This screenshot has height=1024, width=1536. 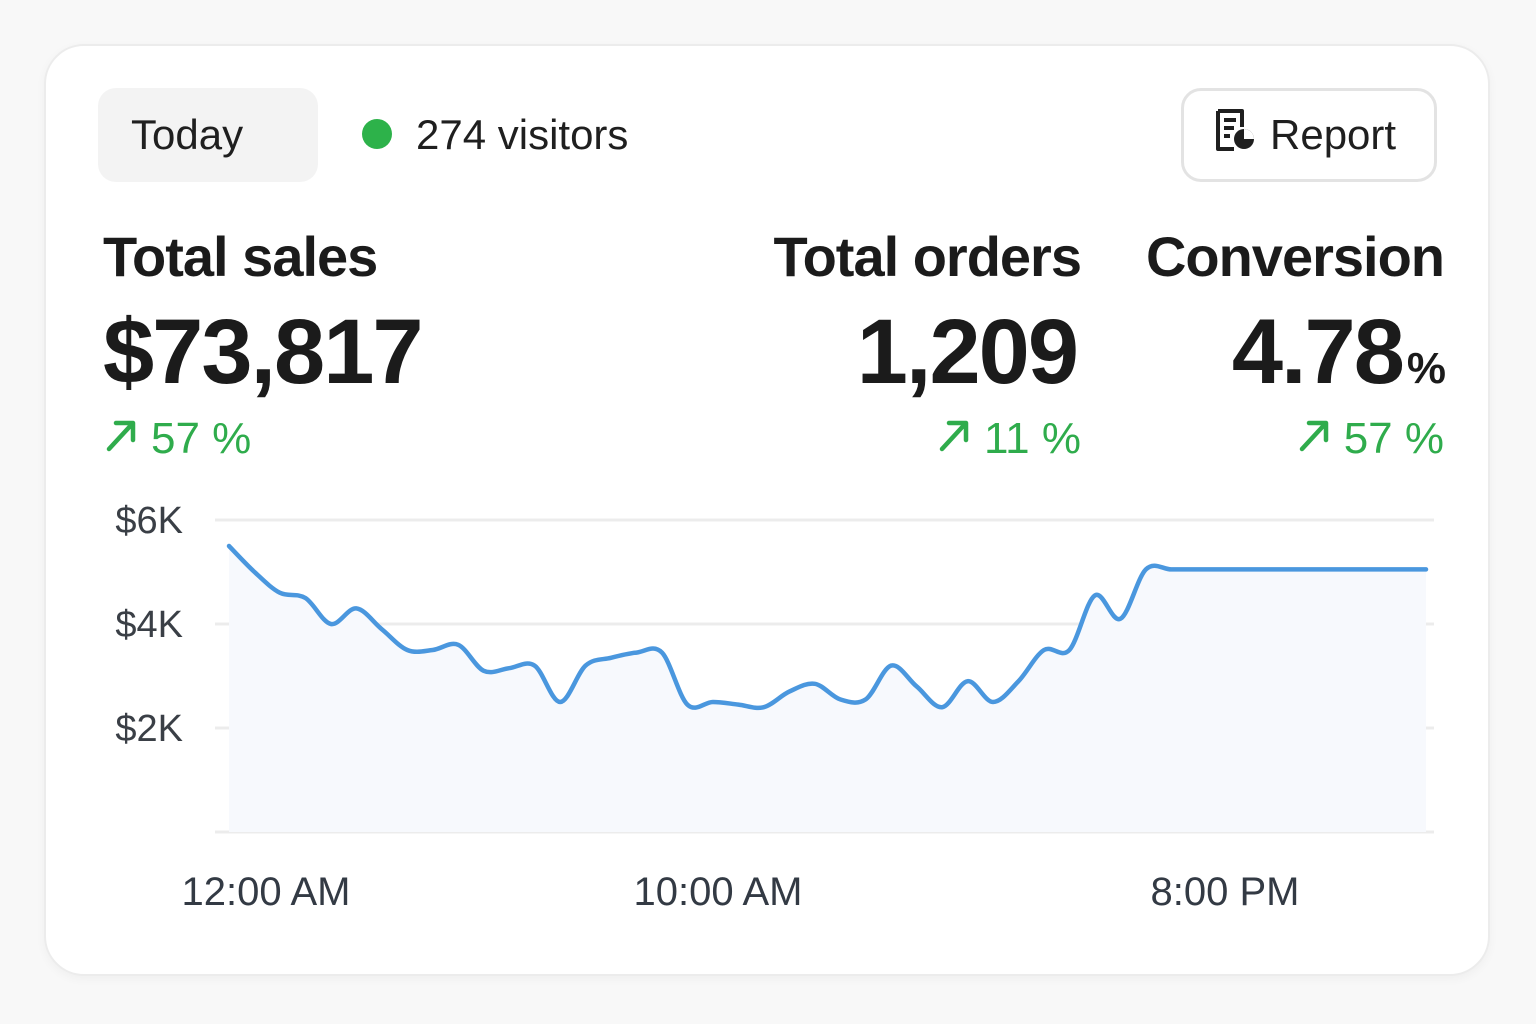 I want to click on conversion-delta: 57 %, so click(x=1370, y=439).